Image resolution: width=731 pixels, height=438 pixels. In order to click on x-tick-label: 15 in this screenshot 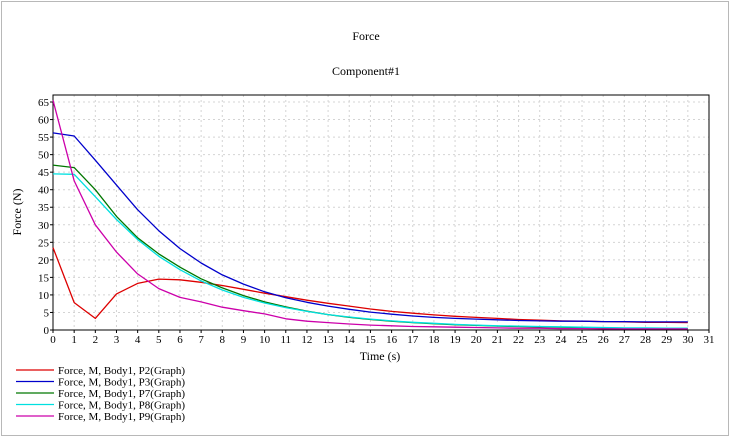, I will do `click(371, 340)`.